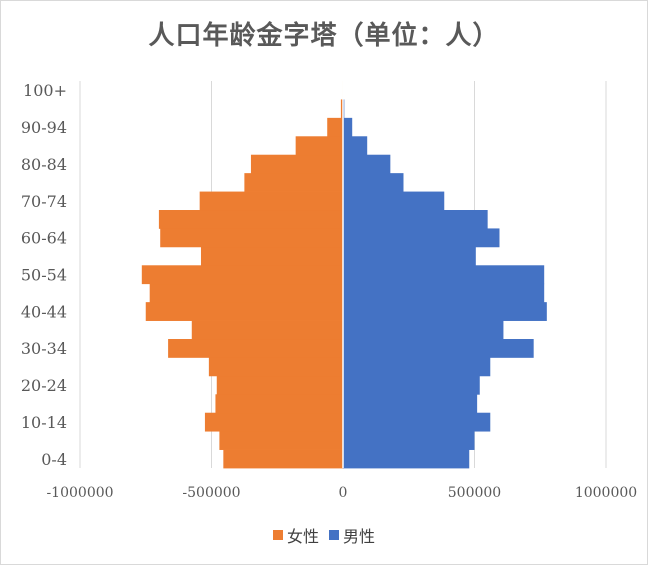 This screenshot has width=648, height=565. I want to click on x-tick-label-1: -500000, so click(211, 493).